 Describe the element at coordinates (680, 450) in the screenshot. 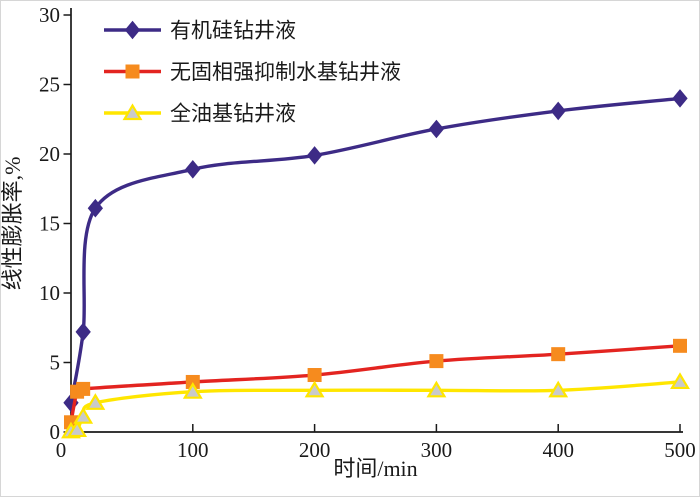

I see `x-tick-label: 500` at that location.